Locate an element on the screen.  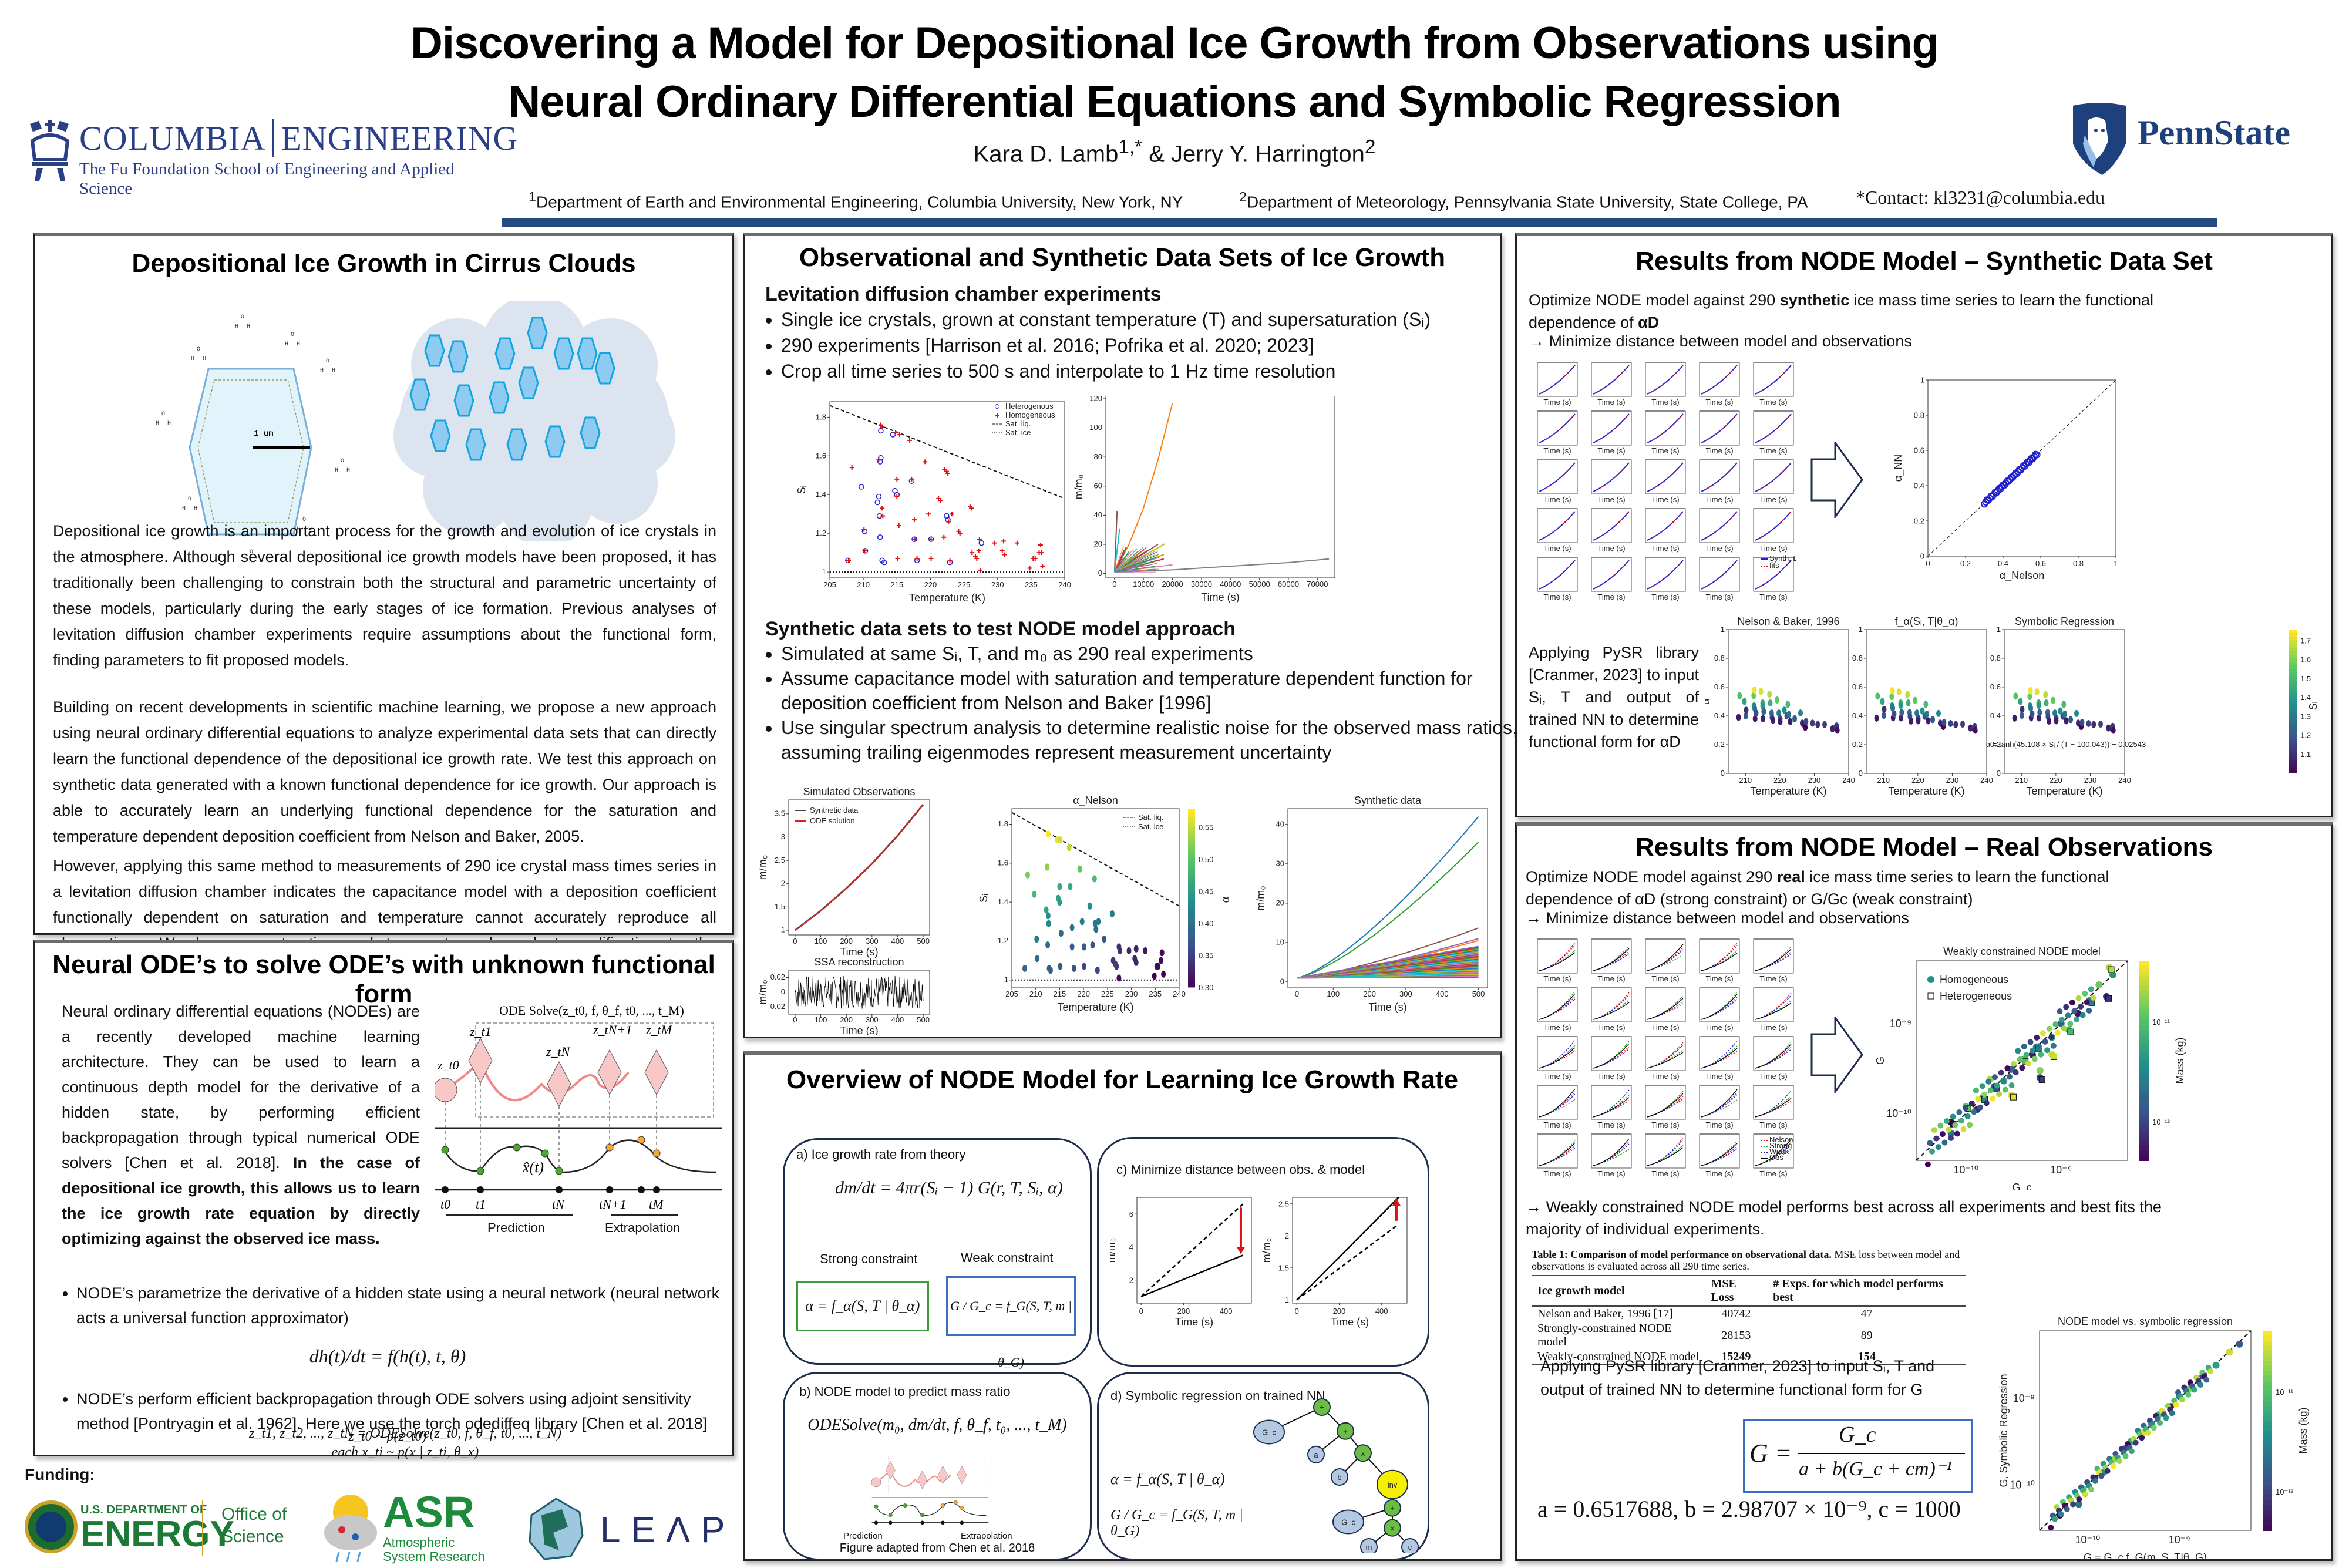
y-tick-label: 1 is located at coordinates (1006, 980).